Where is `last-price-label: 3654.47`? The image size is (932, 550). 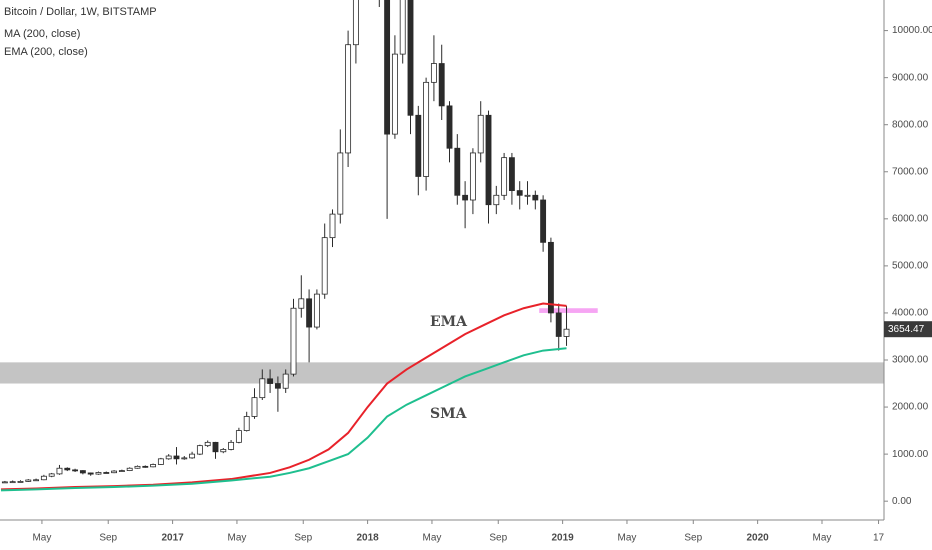 last-price-label: 3654.47 is located at coordinates (906, 329).